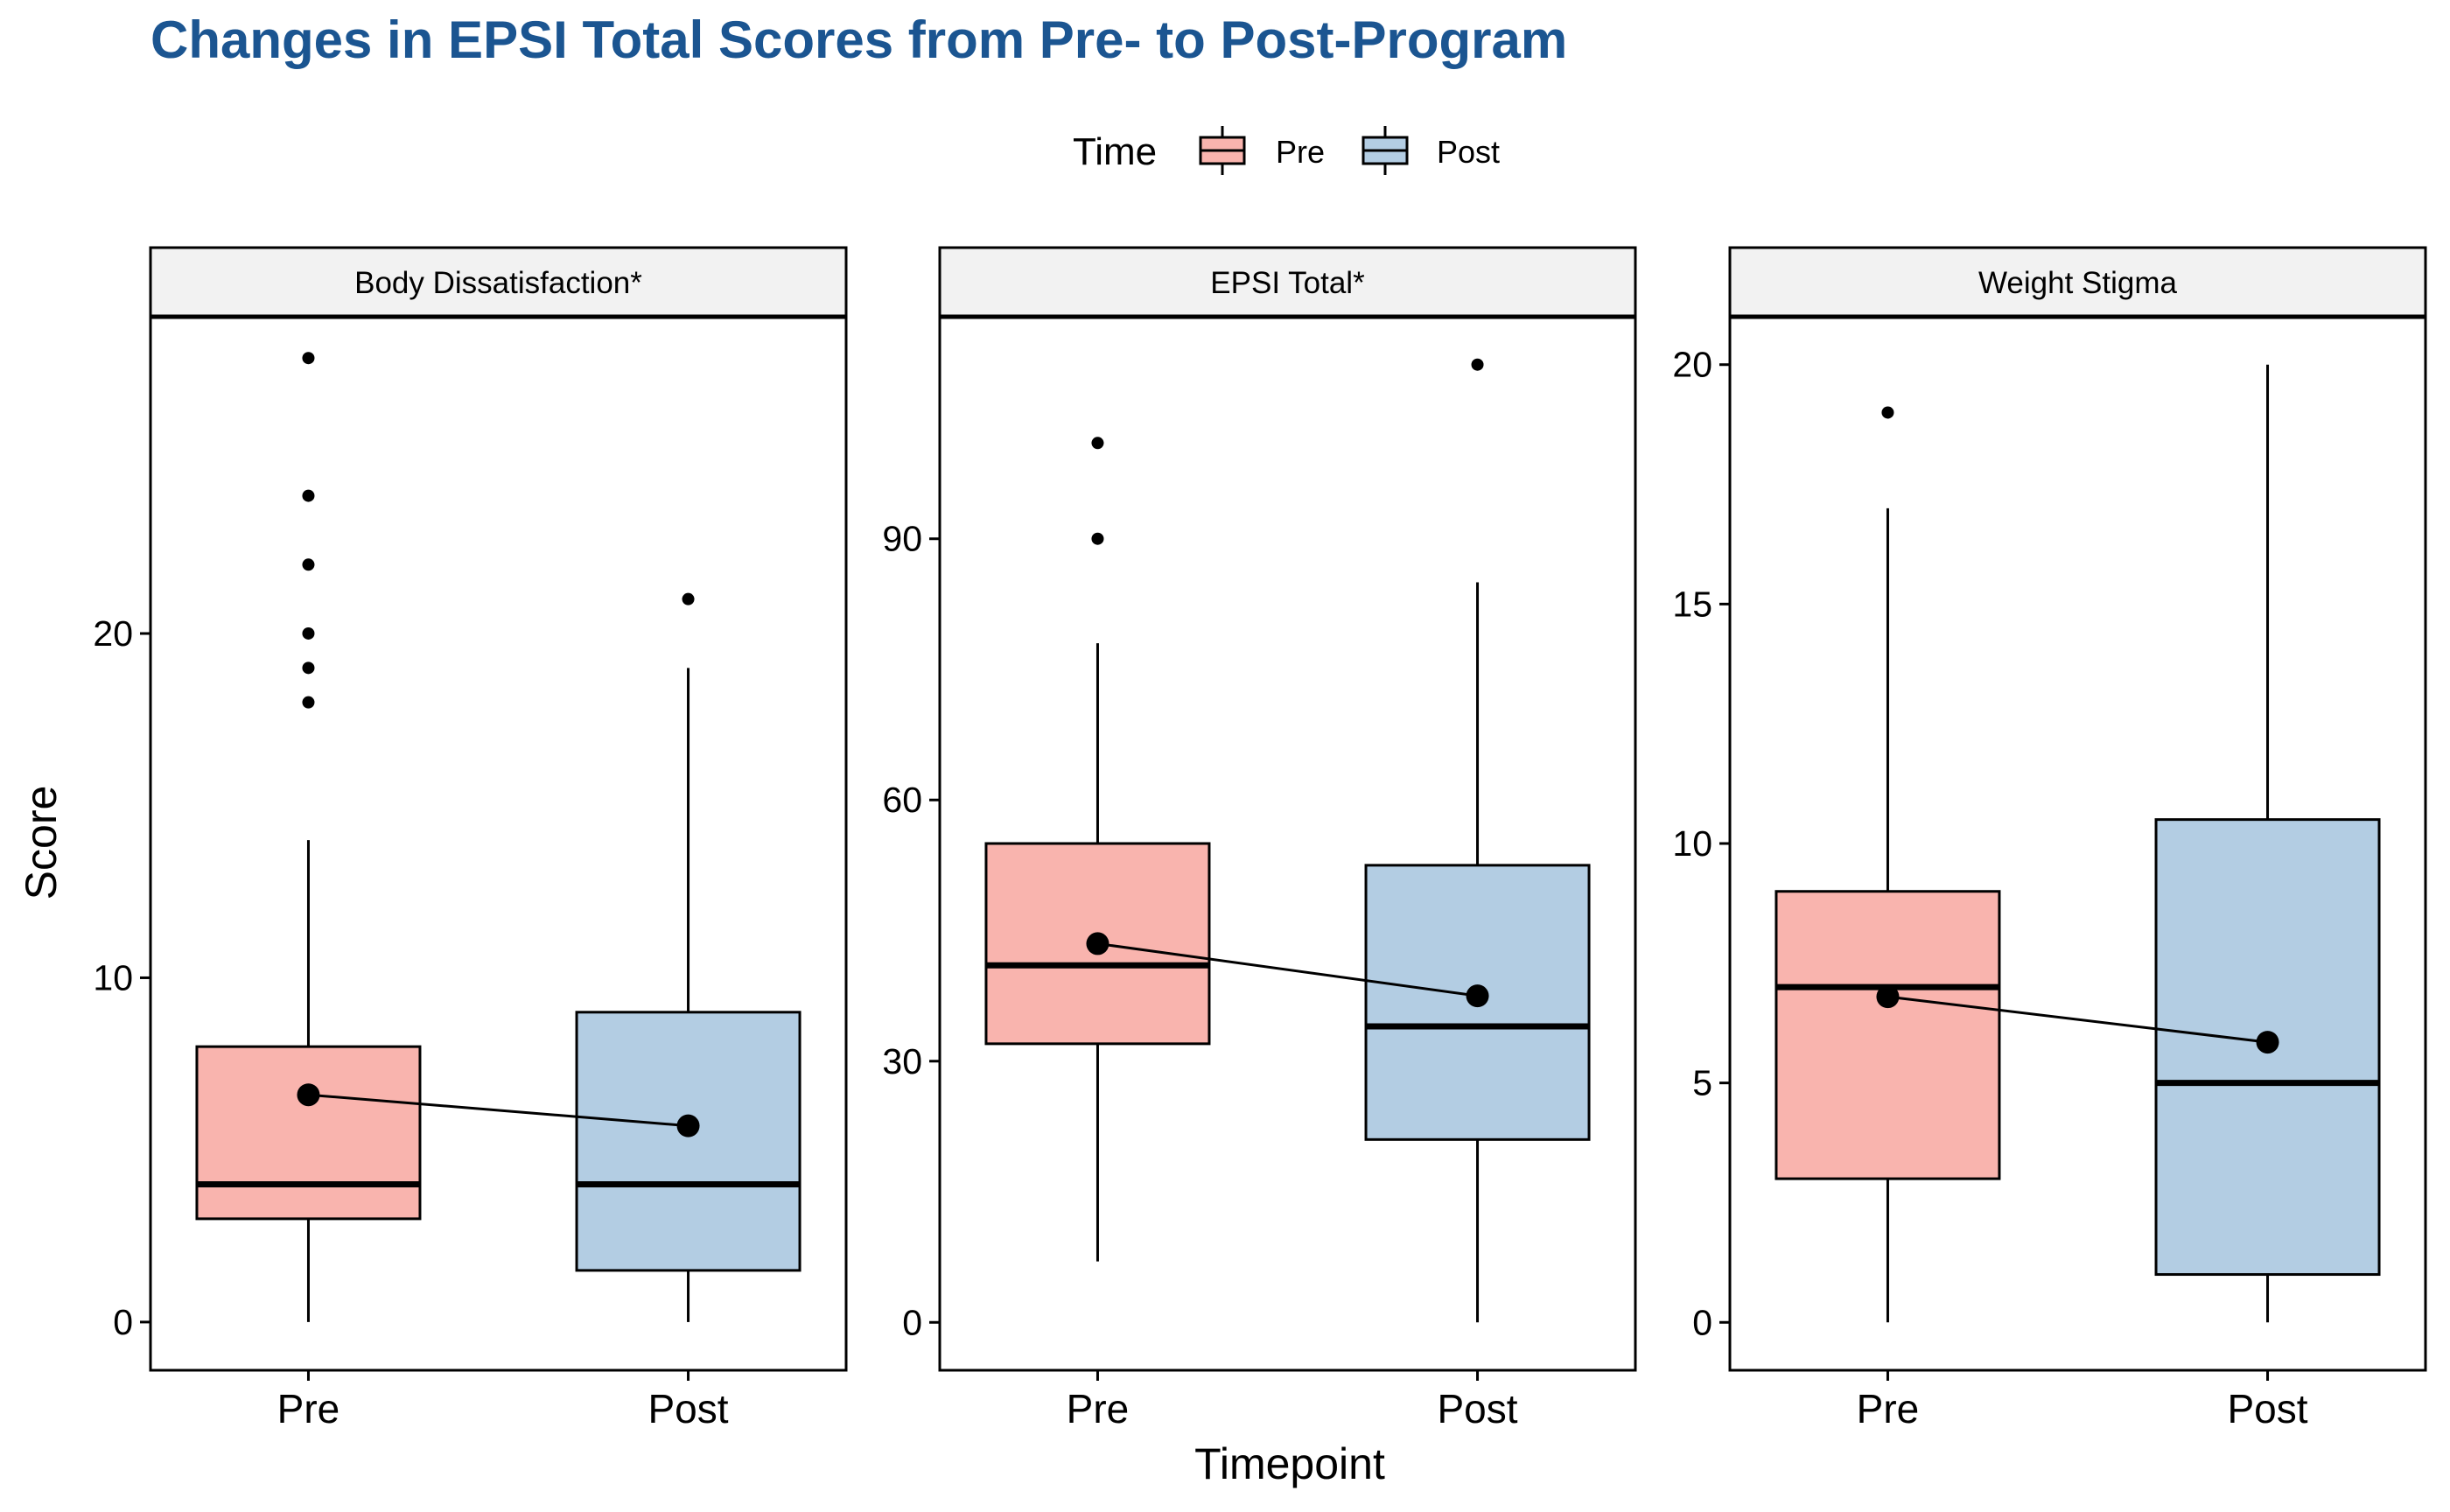 The height and width of the screenshot is (1512, 2450). I want to click on y-tick-label: 90, so click(902, 539).